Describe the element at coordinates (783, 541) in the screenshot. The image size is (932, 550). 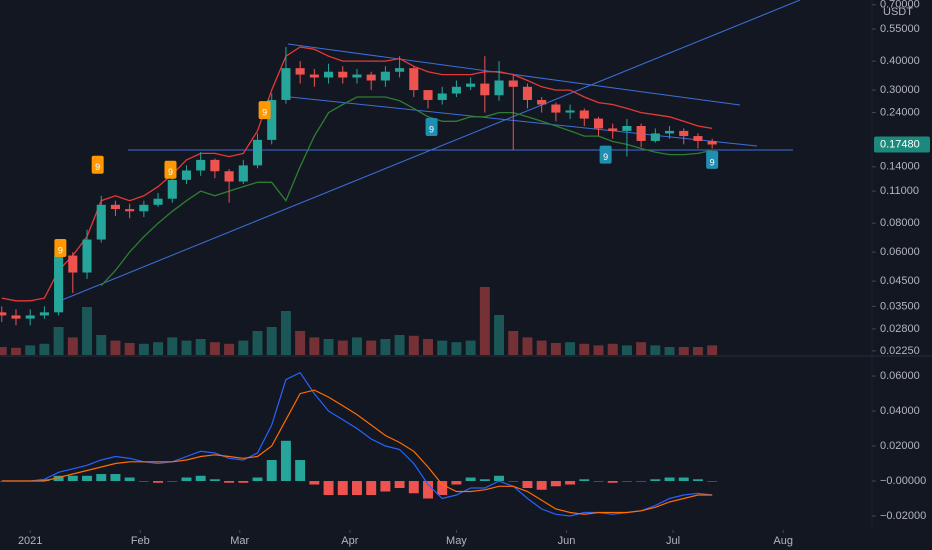
I see `x-tick-label: Aug` at that location.